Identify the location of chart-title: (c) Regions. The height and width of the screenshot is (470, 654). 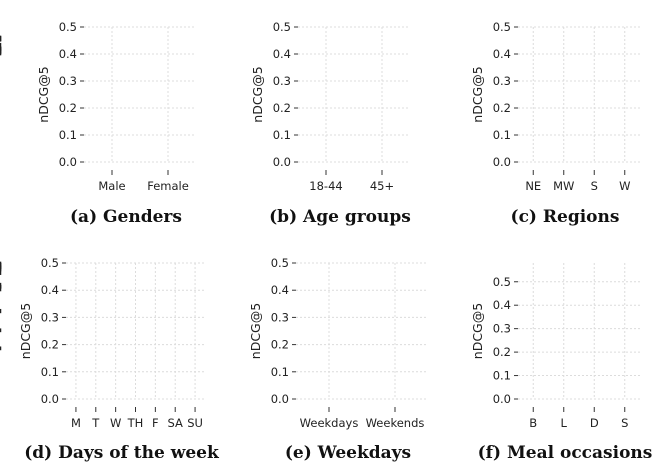
(565, 217).